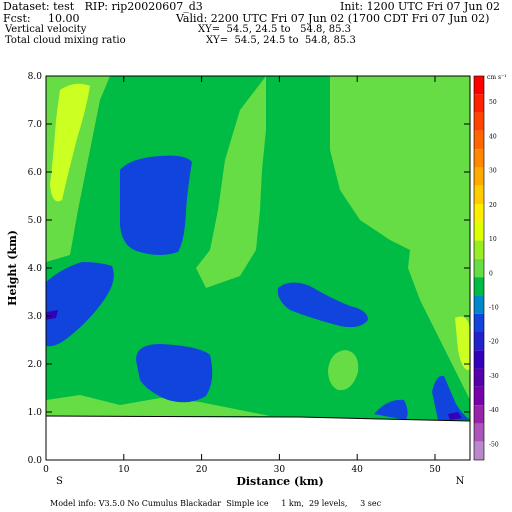 The width and height of the screenshot is (512, 512). I want to click on colorbar-tick-label: 40, so click(493, 136).